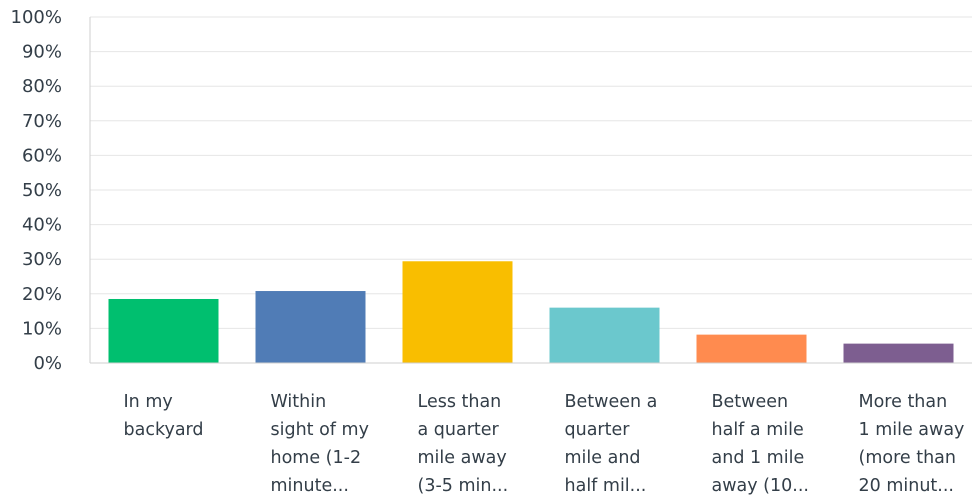 The height and width of the screenshot is (502, 972). What do you see at coordinates (750, 402) in the screenshot?
I see `x-category-label-line: Between` at bounding box center [750, 402].